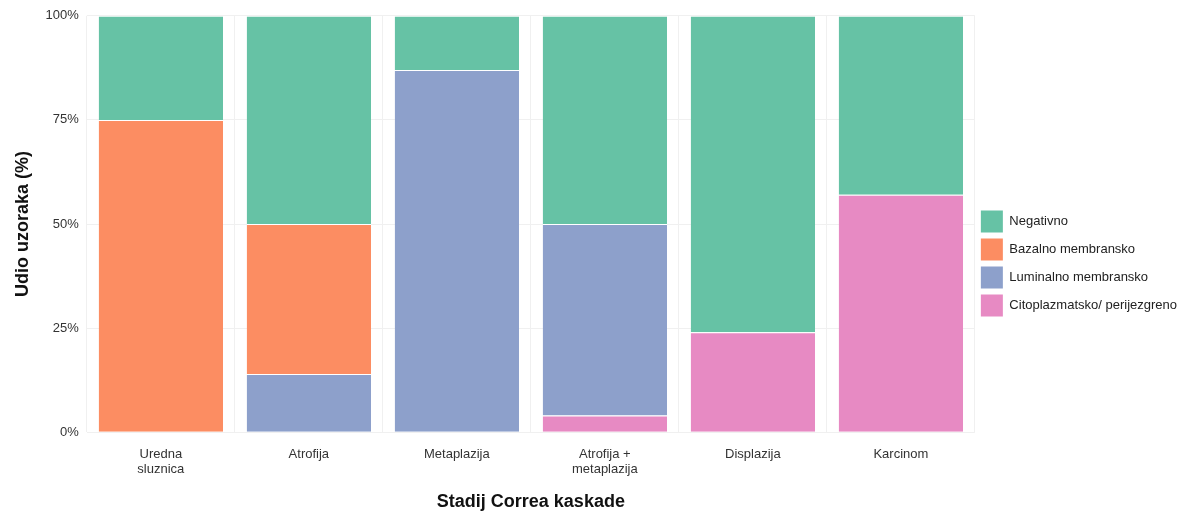 Image resolution: width=1197 pixels, height=515 pixels. Describe the element at coordinates (753, 453) in the screenshot. I see `x-tick-label: Displazija` at that location.